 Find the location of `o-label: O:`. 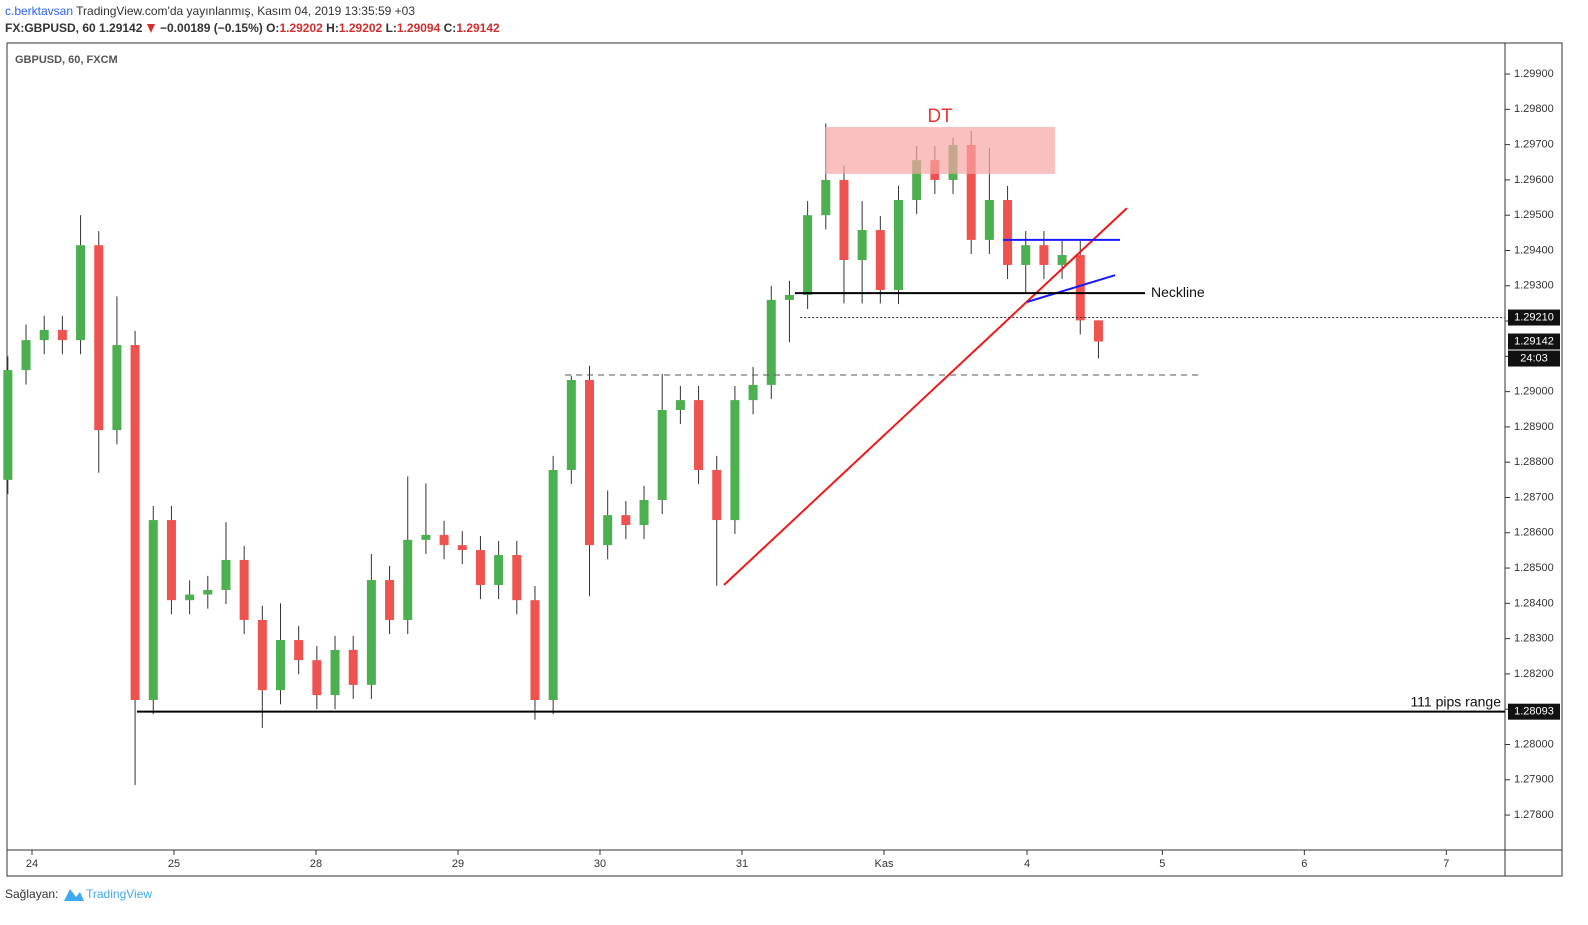

o-label: O: is located at coordinates (272, 28).